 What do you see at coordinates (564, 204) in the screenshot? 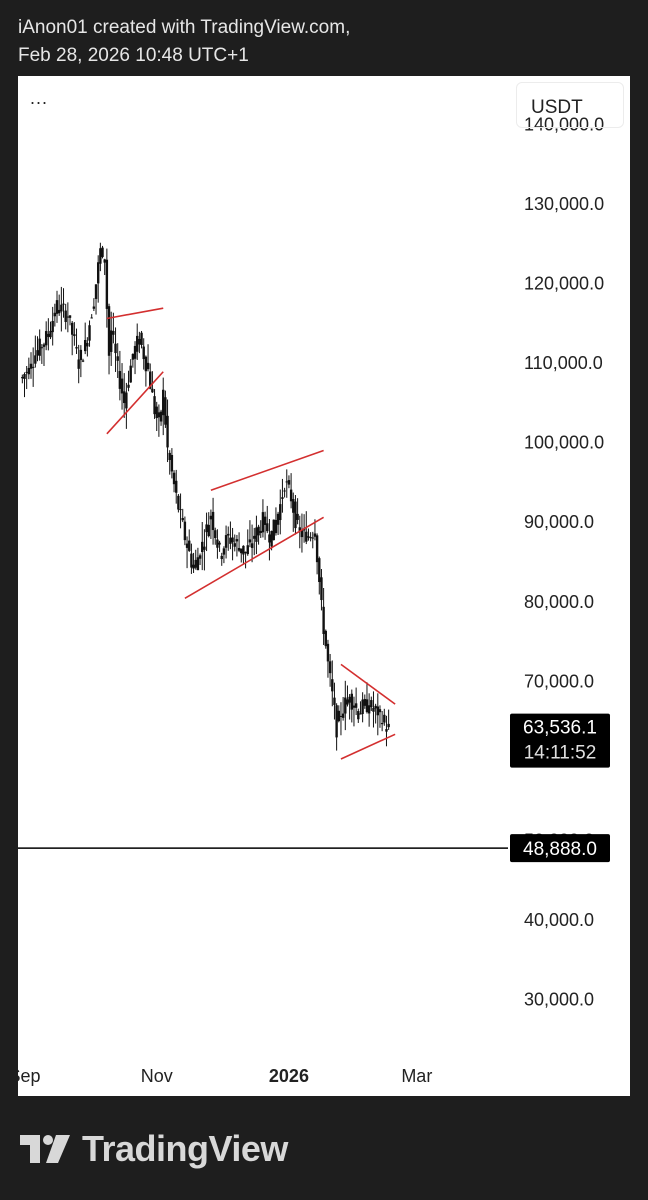
I see `y-tick-label: 130,000.0` at bounding box center [564, 204].